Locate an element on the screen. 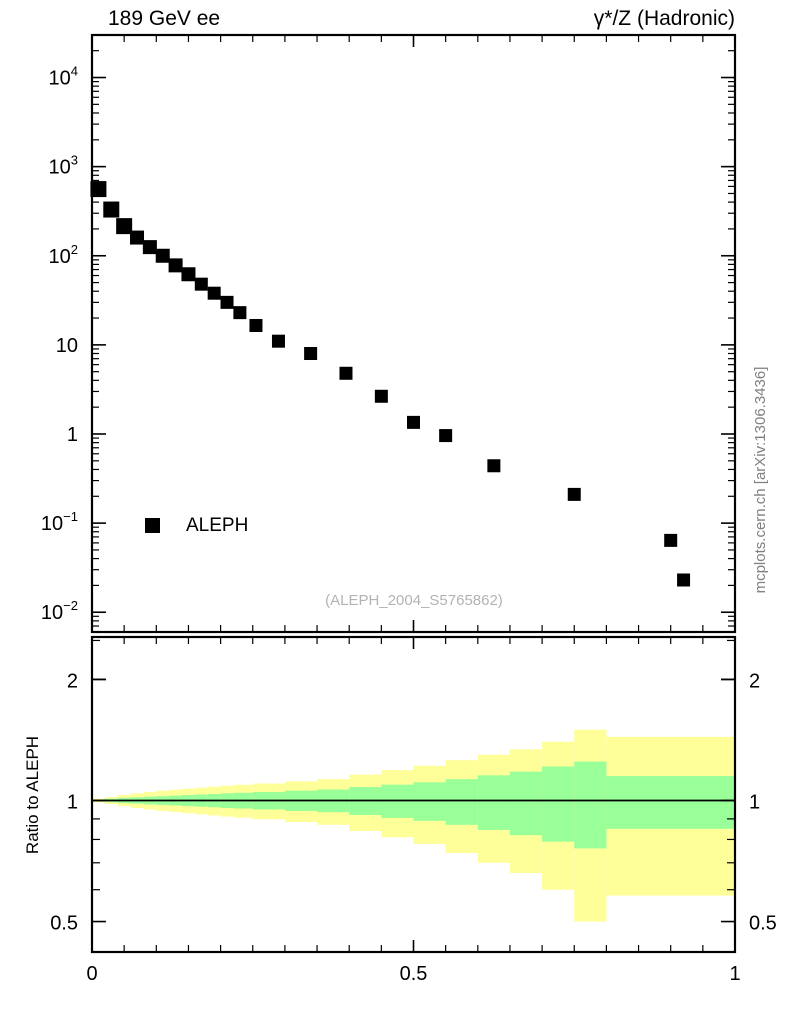 The width and height of the screenshot is (786, 1024). main-y-tick-label: 10 is located at coordinates (67, 346).